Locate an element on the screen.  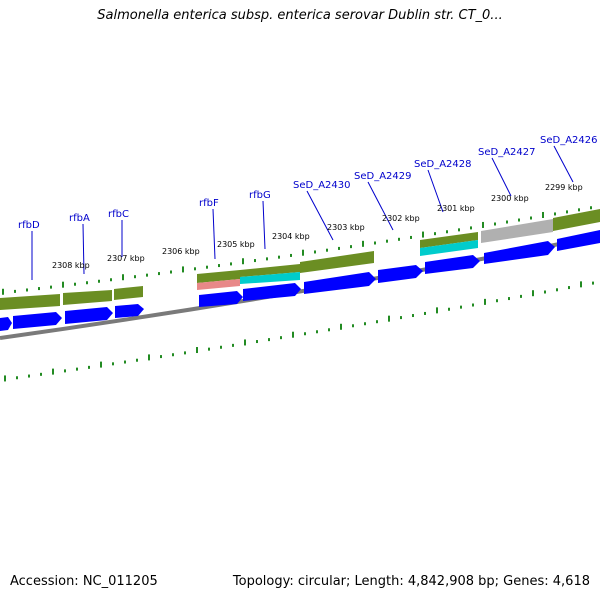
scale-tick-label: 2299 kbp is located at coordinates (564, 187).